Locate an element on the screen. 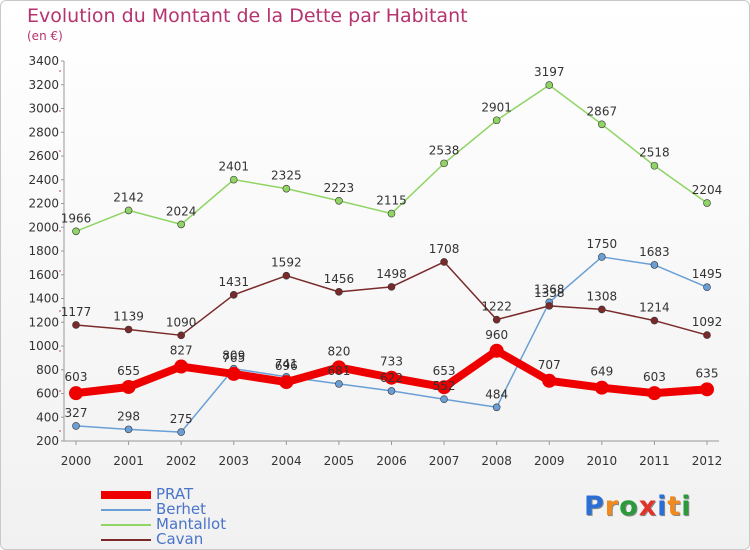 This screenshot has height=550, width=750. y-tick-label: 400 is located at coordinates (47, 417).